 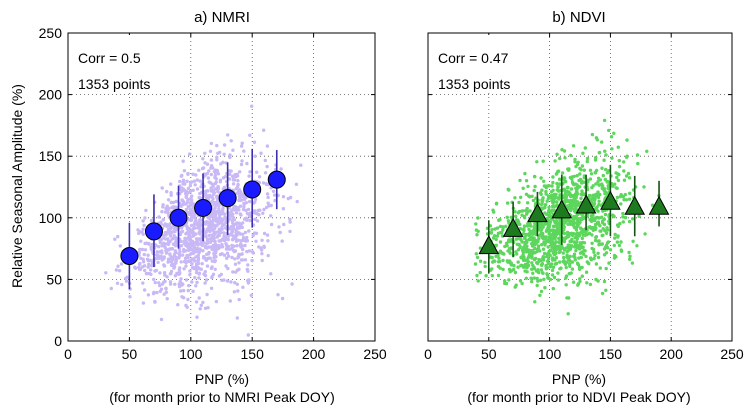 What do you see at coordinates (58, 341) in the screenshot?
I see `y-tick-label: 0` at bounding box center [58, 341].